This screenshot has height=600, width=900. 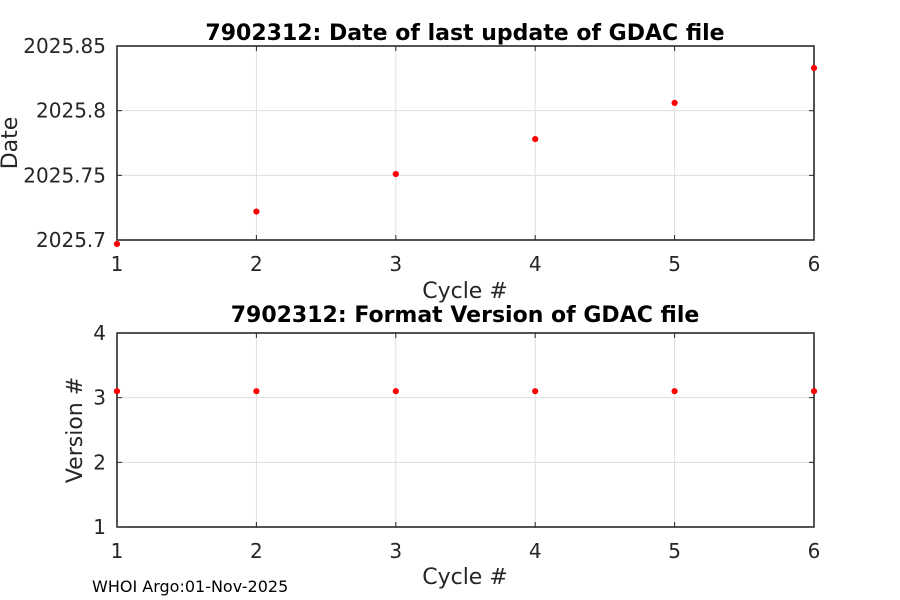 What do you see at coordinates (99, 527) in the screenshot?
I see `y-tick-label: 1` at bounding box center [99, 527].